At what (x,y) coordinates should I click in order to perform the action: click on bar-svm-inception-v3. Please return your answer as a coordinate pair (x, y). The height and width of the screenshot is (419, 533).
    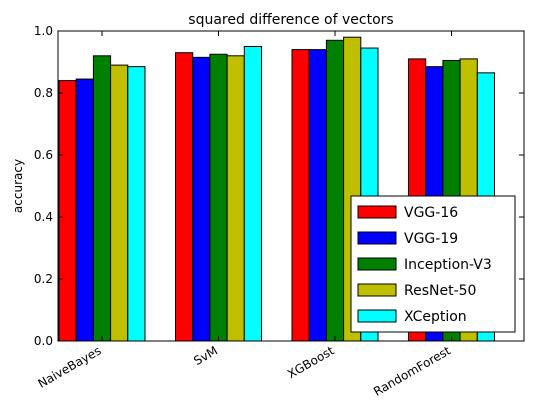
    Looking at the image, I should click on (218, 197).